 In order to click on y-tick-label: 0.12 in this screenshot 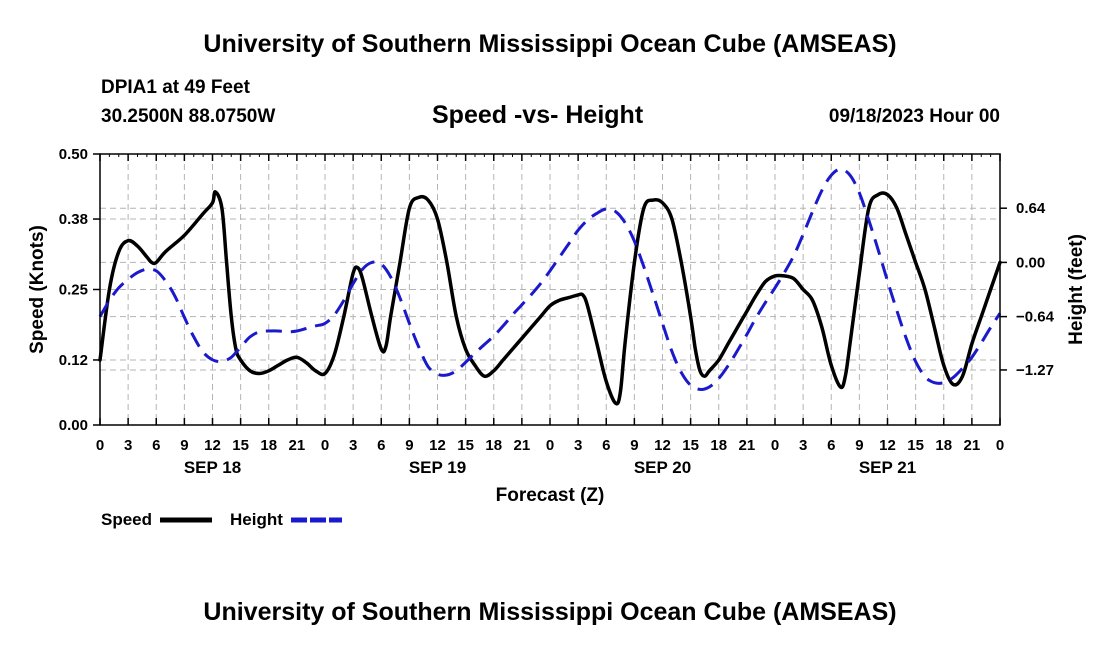, I will do `click(73, 360)`.